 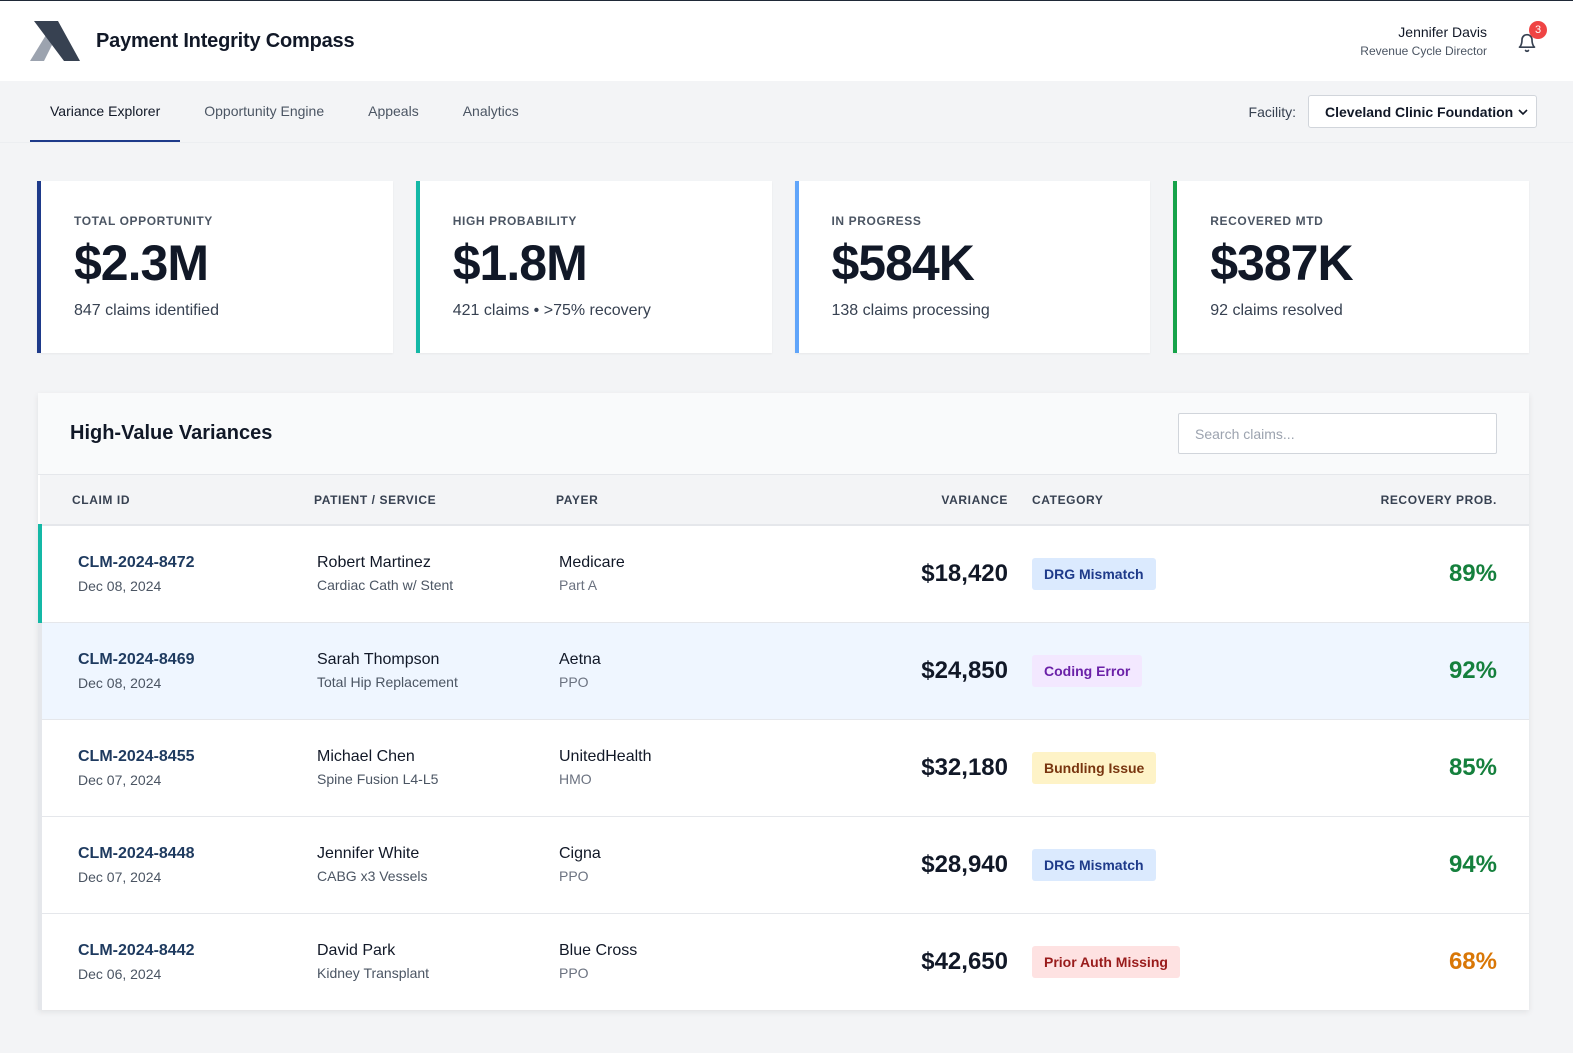 I want to click on facility-select: Cleveland Clinic Foundation, so click(x=1422, y=111).